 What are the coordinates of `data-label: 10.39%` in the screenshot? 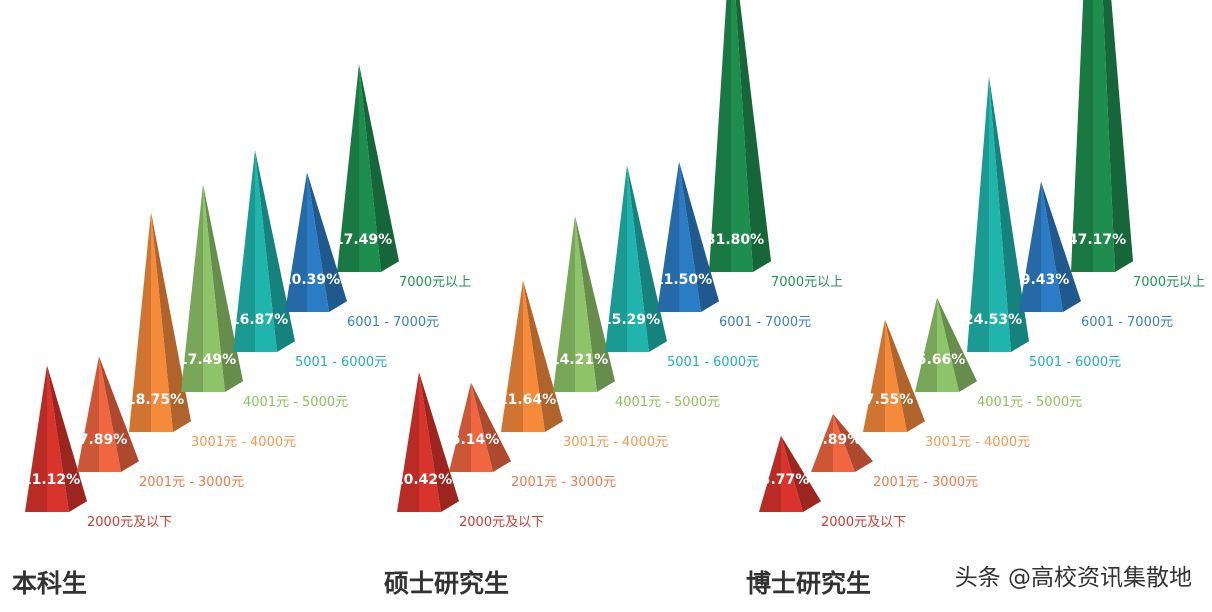 It's located at (311, 280).